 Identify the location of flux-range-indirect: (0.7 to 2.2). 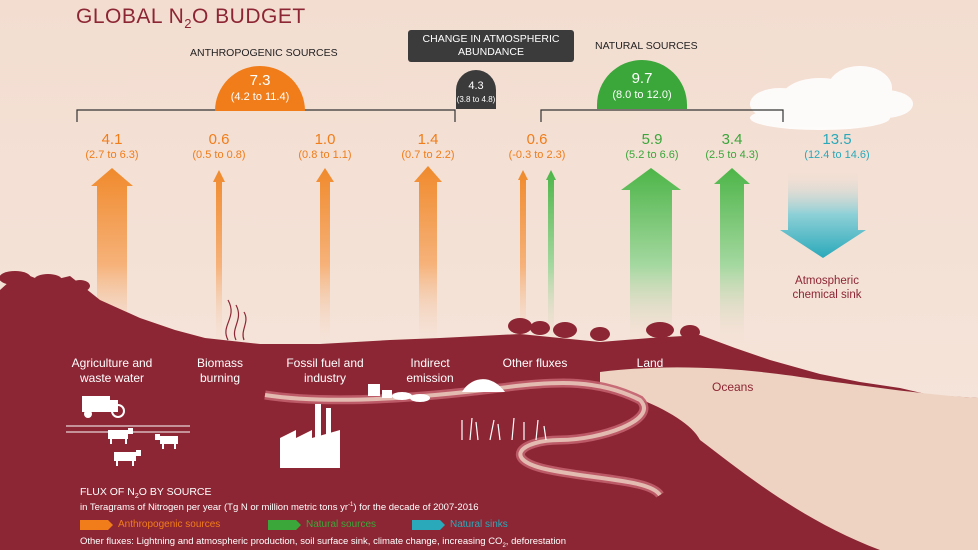
(428, 155).